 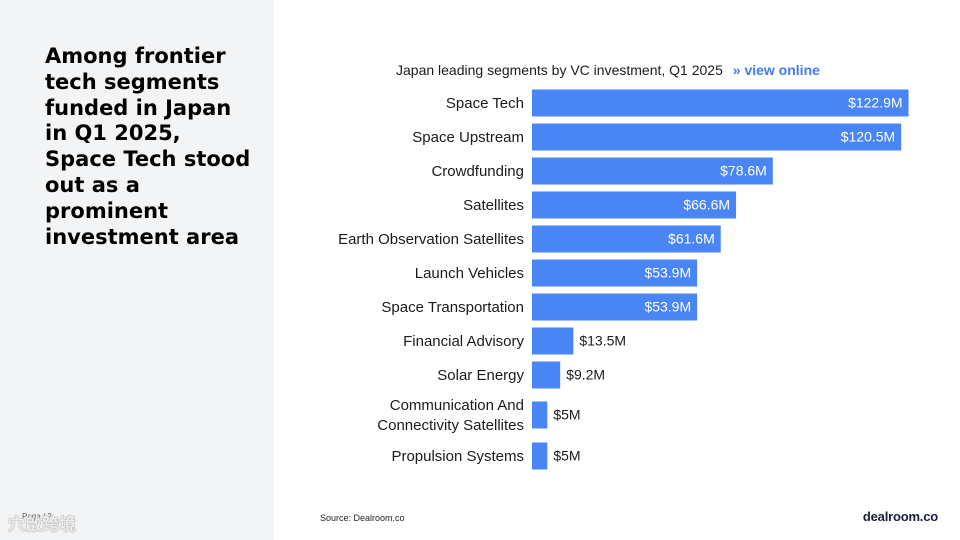 I want to click on value-label-5: $53.9M, so click(x=667, y=273).